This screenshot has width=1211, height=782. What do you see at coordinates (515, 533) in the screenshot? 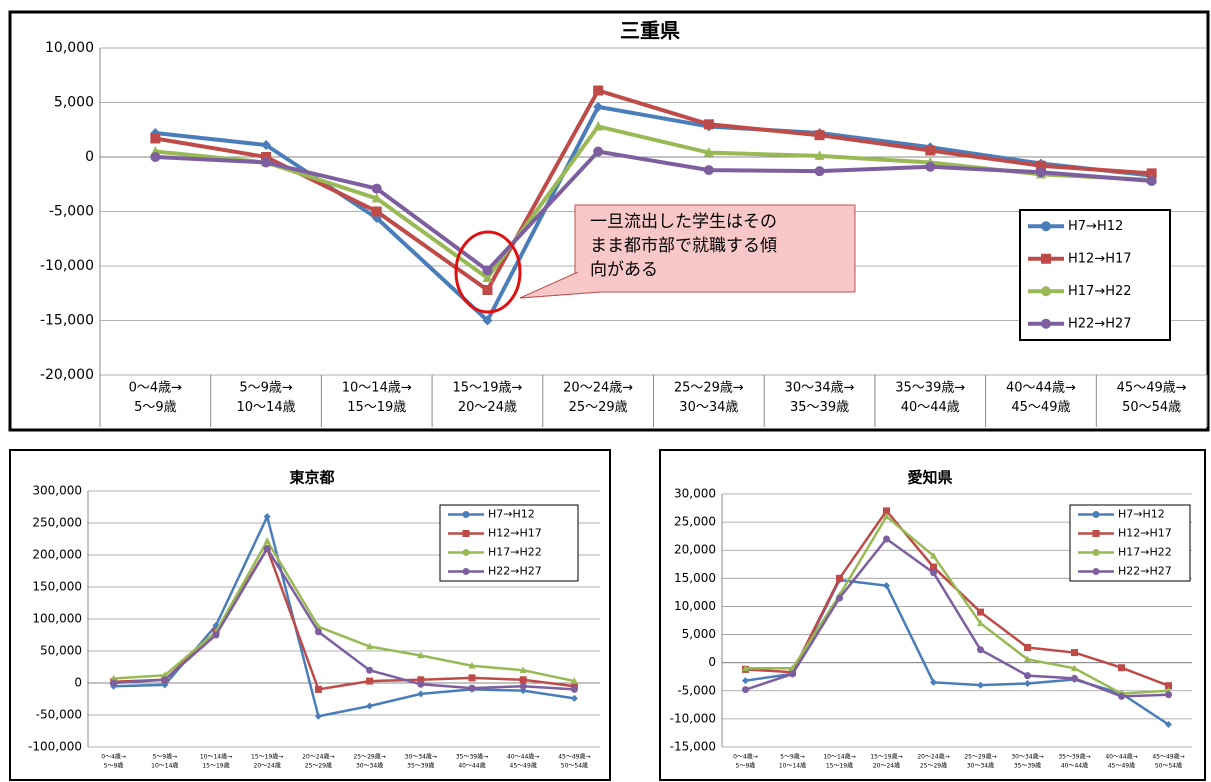
I see `legend-label: H12→H17` at bounding box center [515, 533].